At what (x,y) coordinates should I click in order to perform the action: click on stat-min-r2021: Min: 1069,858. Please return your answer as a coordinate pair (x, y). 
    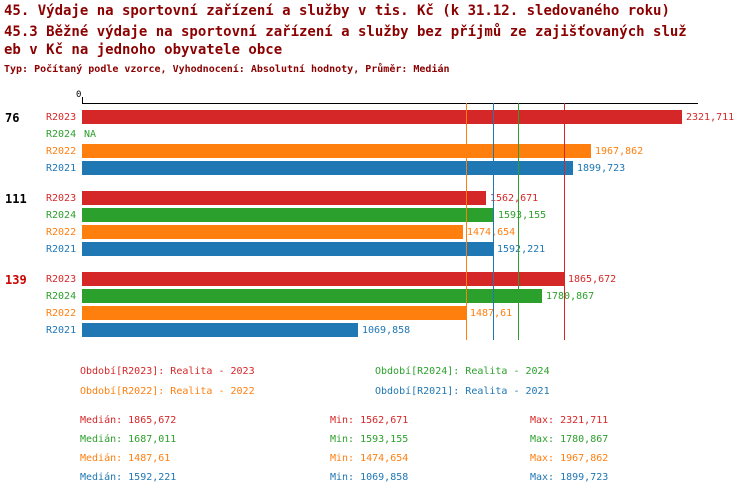
    Looking at the image, I should click on (369, 477).